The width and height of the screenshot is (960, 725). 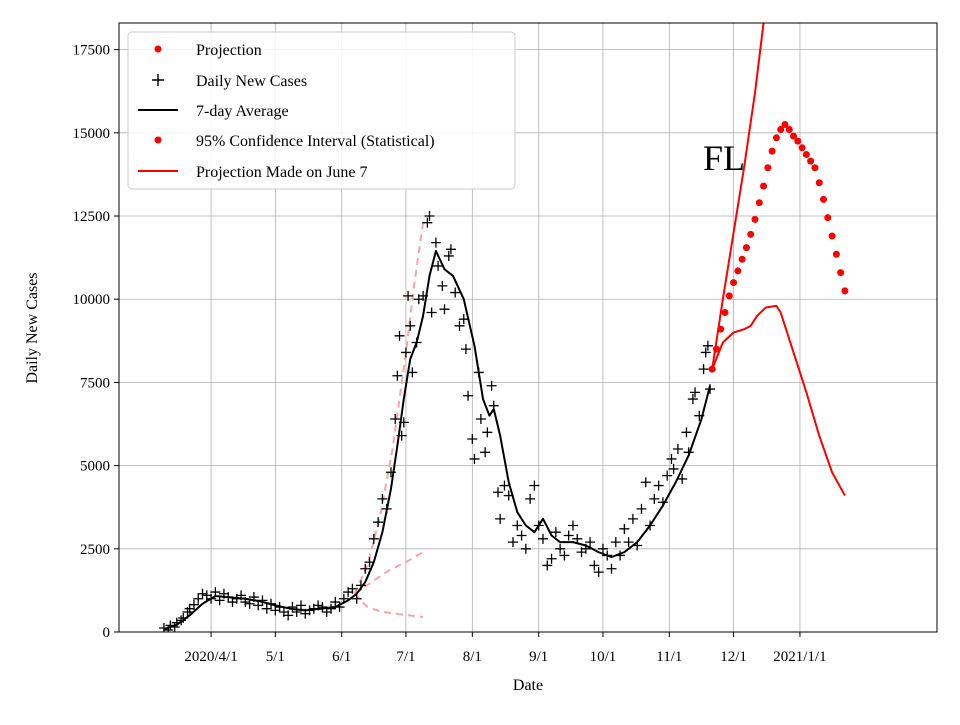 I want to click on series-95-confidence-interval-upper, so click(x=738, y=196).